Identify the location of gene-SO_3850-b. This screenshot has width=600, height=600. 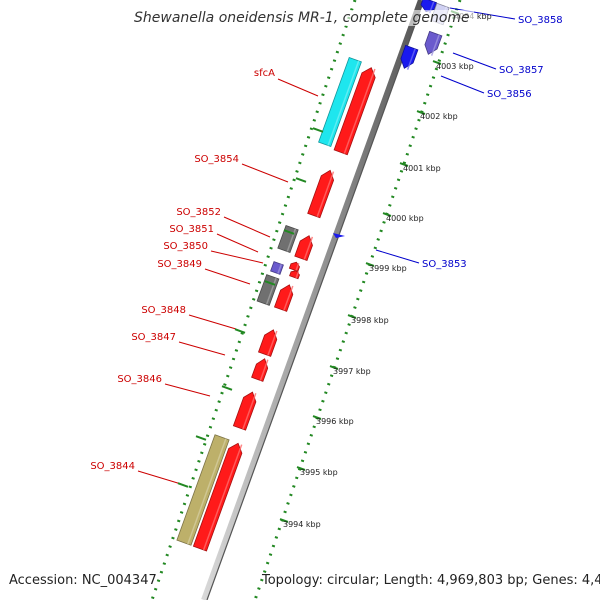
(294, 275).